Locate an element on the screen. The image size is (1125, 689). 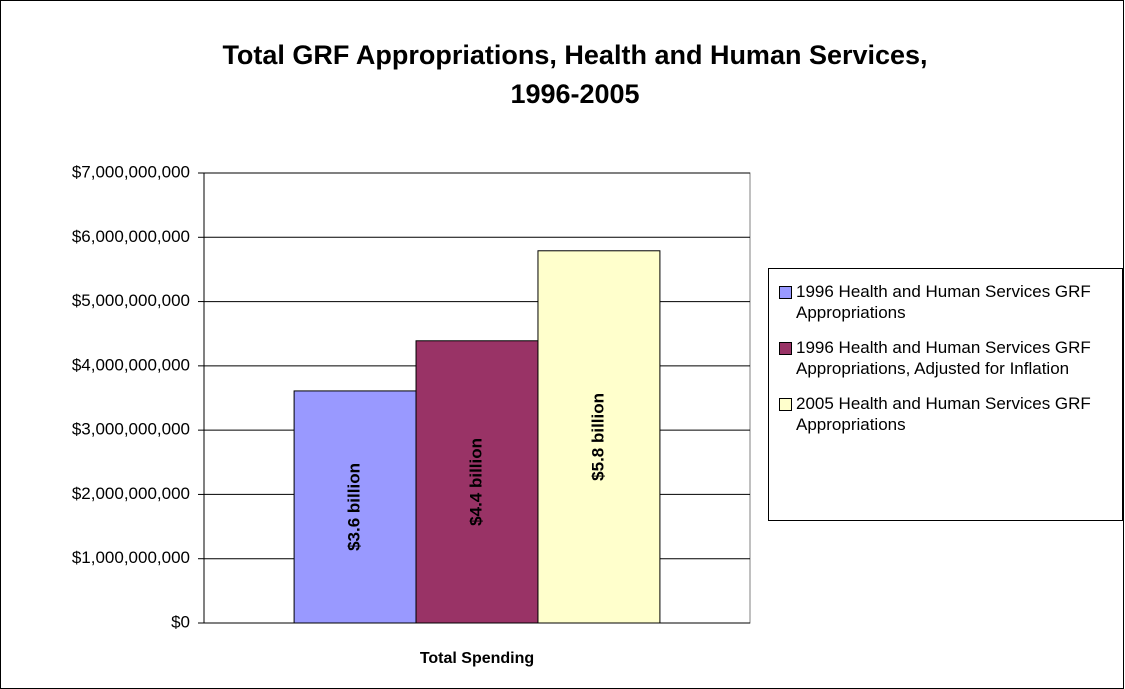
chart-title: 1996-2005 is located at coordinates (574, 94).